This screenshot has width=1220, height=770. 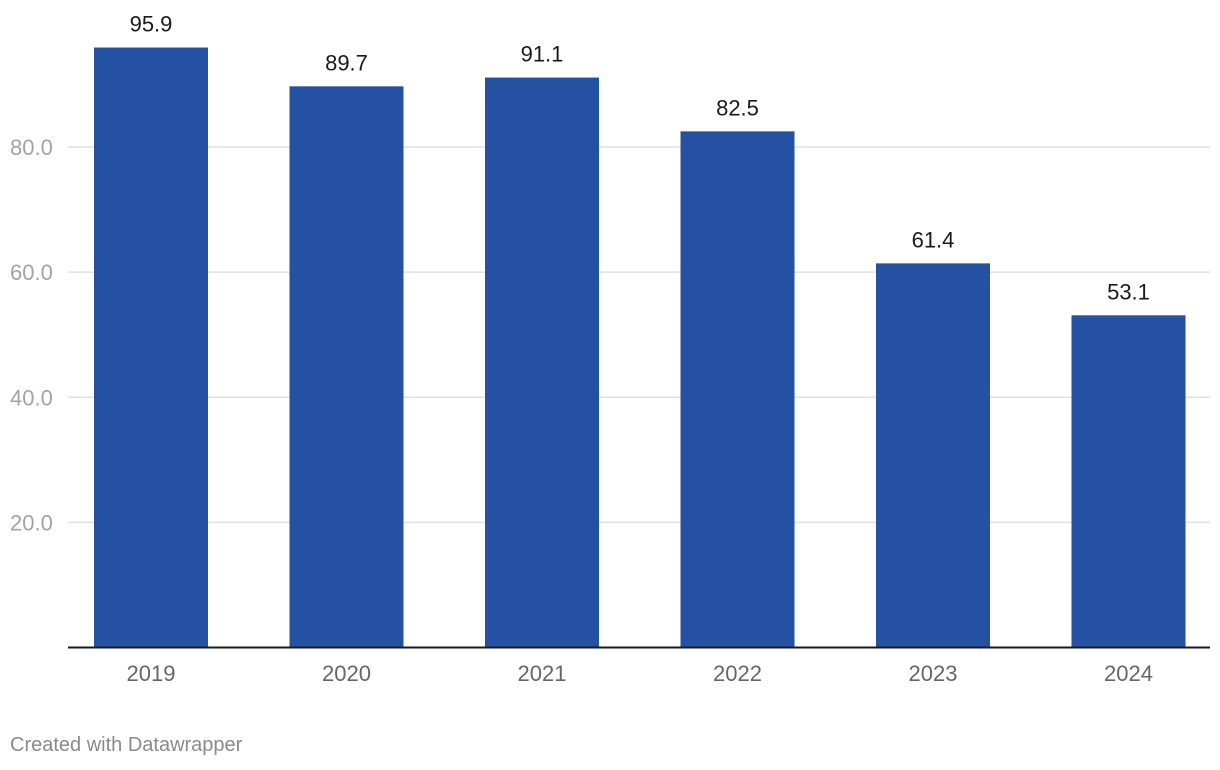 What do you see at coordinates (31, 397) in the screenshot?
I see `y-tick-label: 40.0` at bounding box center [31, 397].